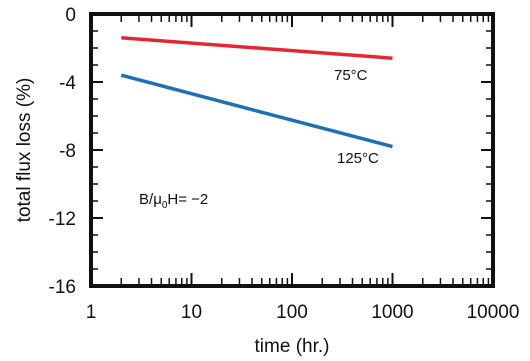 This screenshot has height=361, width=530. Describe the element at coordinates (91, 312) in the screenshot. I see `x-tick-label: 1` at that location.